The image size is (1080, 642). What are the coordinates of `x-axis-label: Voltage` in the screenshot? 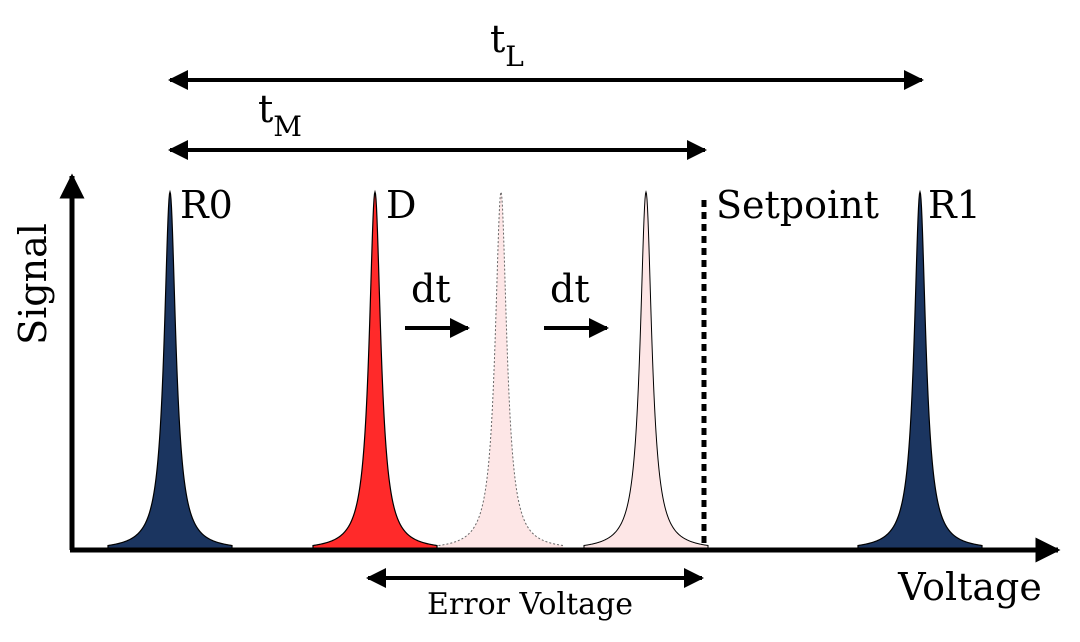 It's located at (969, 587).